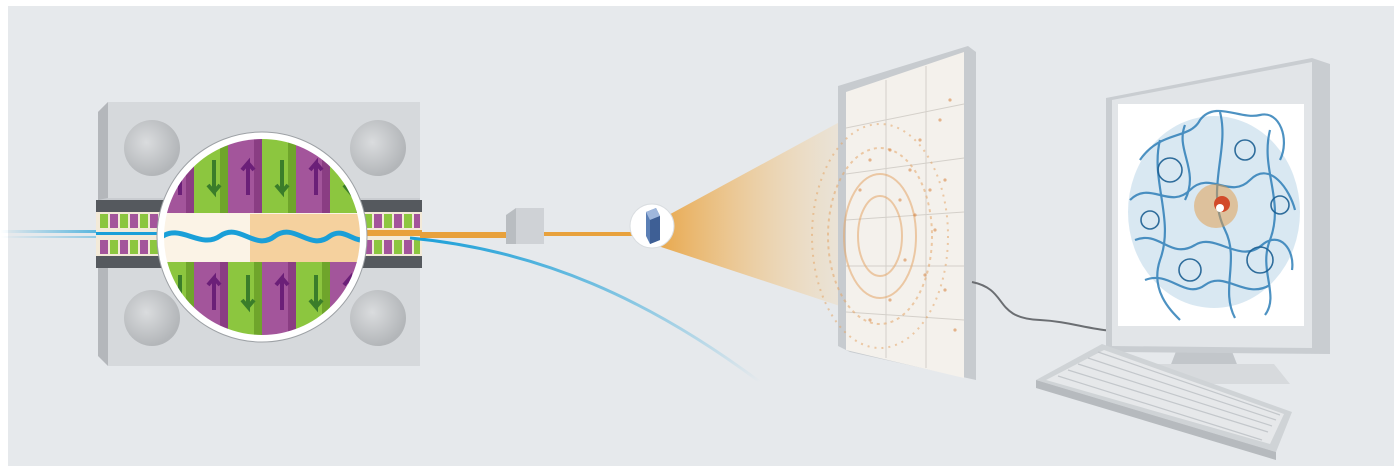 The image size is (1394, 466). Describe the element at coordinates (652, 226) in the screenshot. I see `crystal-icon` at that location.